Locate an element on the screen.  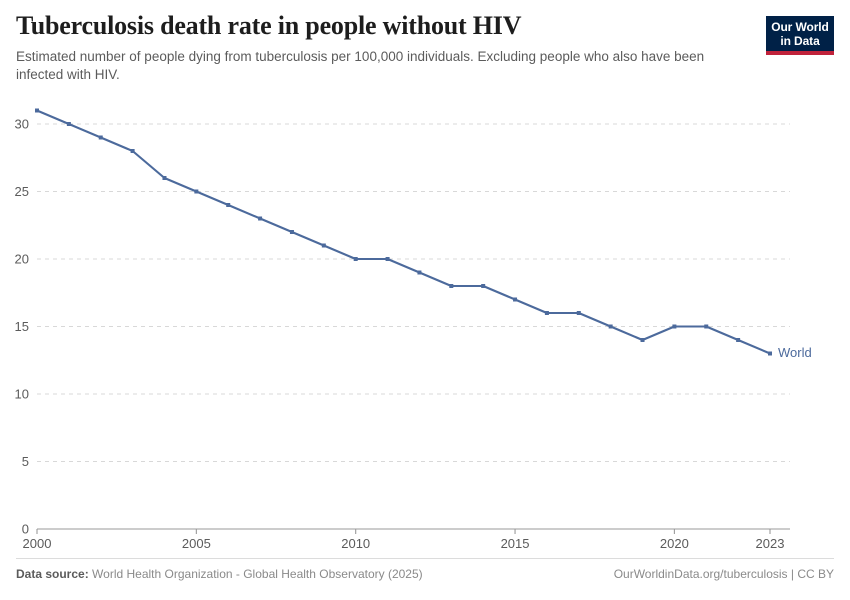
y-axis-tick-label: 20 is located at coordinates (22, 259).